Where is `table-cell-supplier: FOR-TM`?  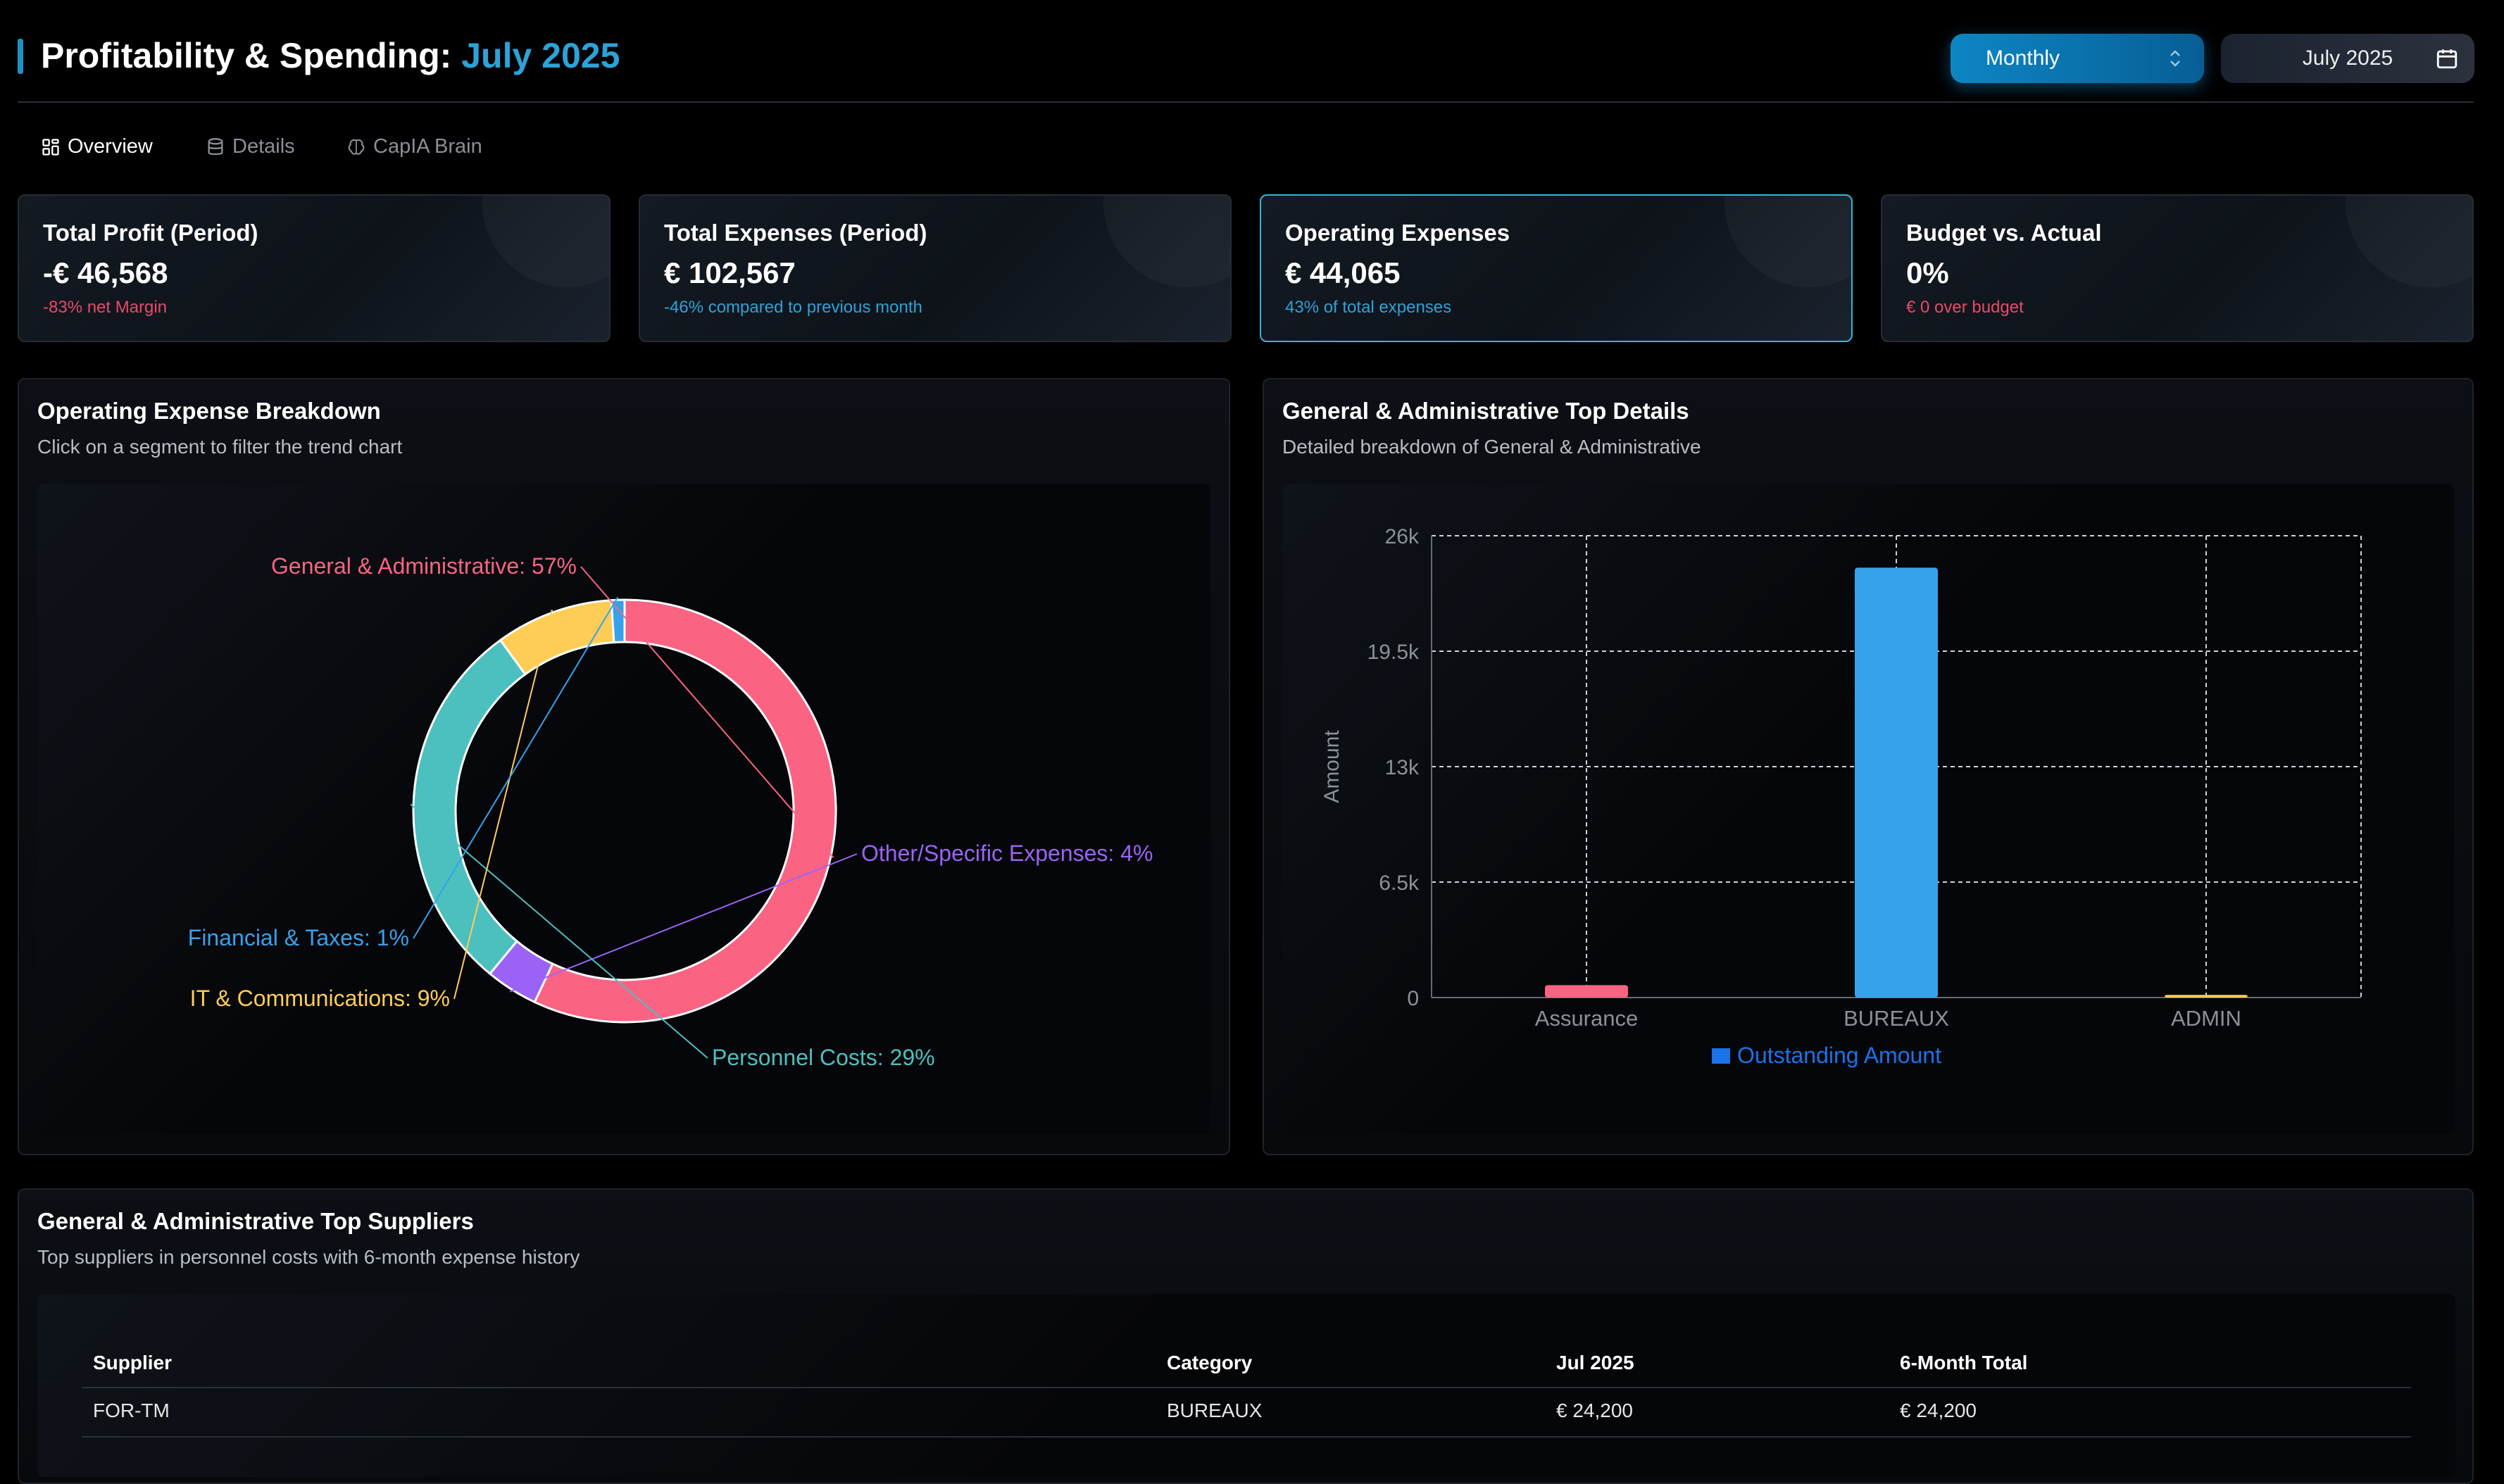
table-cell-supplier: FOR-TM is located at coordinates (131, 1410).